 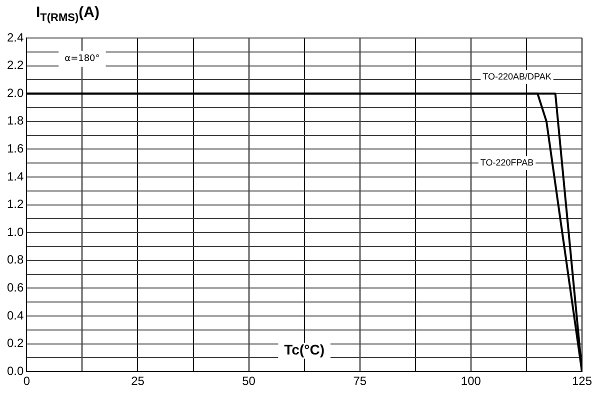 I want to click on y-tick-label: 2.0, so click(x=15, y=93).